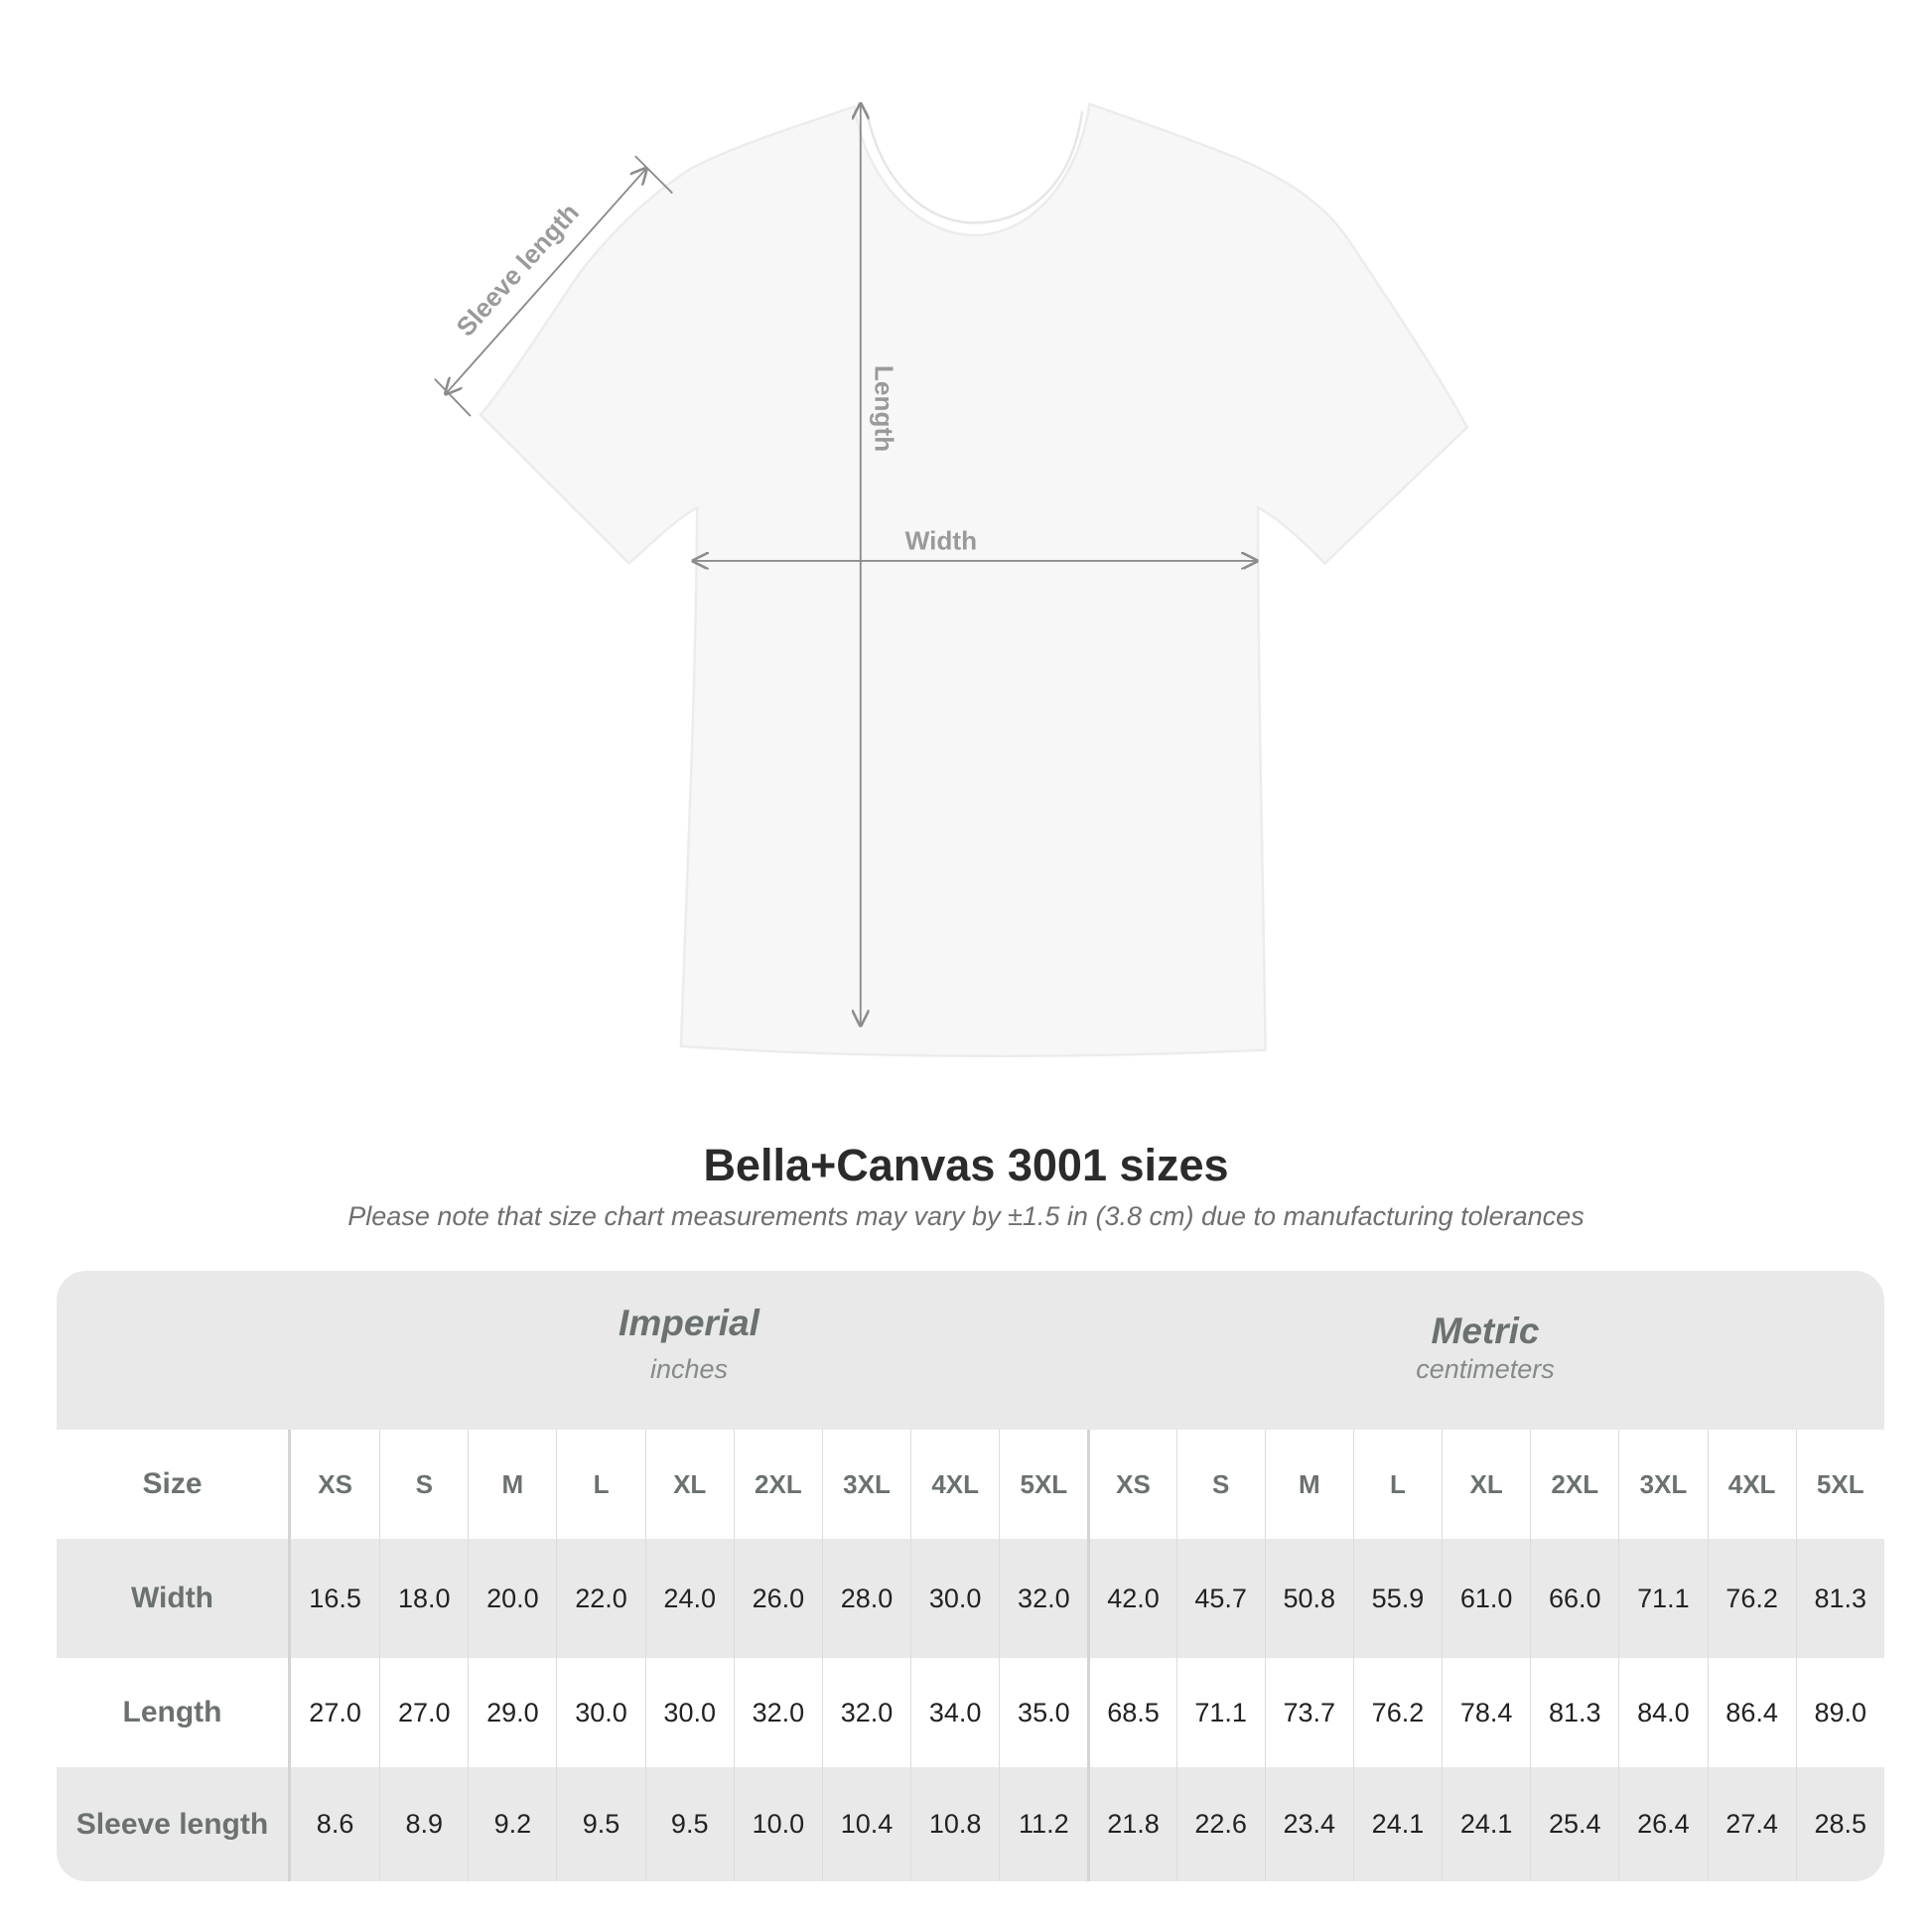  Describe the element at coordinates (689, 1369) in the screenshot. I see `imperial-unit: inches` at that location.